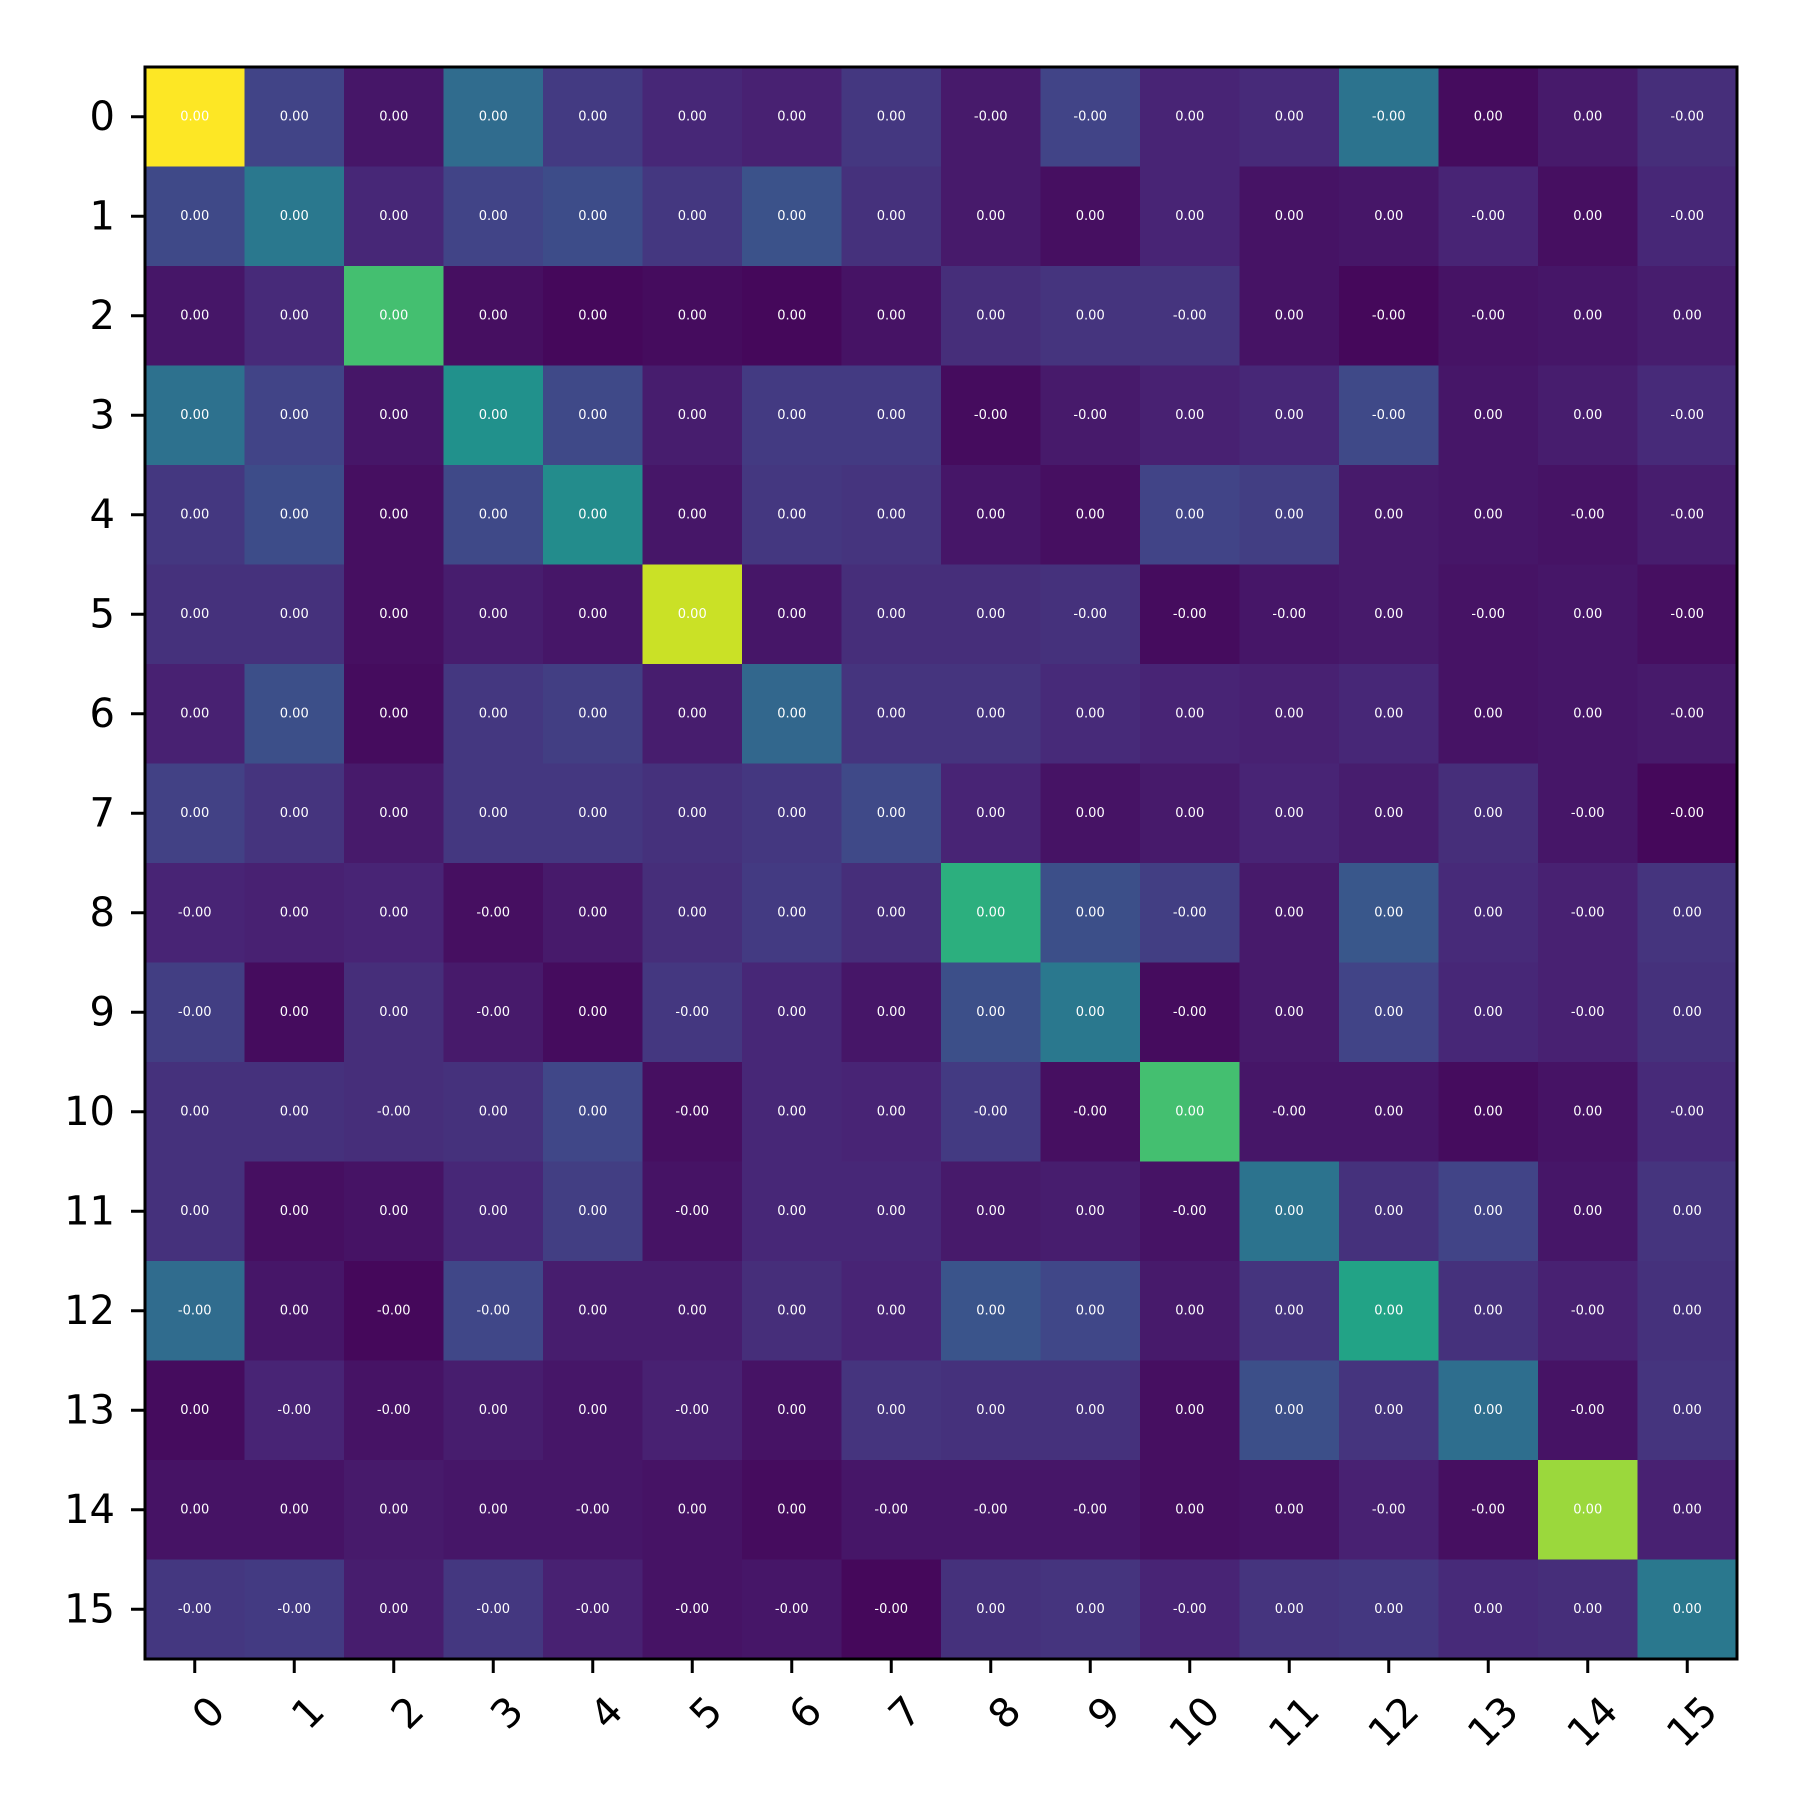 This screenshot has width=1800, height=1800. I want to click on cell-value-9-3: -0.00, so click(493, 1012).